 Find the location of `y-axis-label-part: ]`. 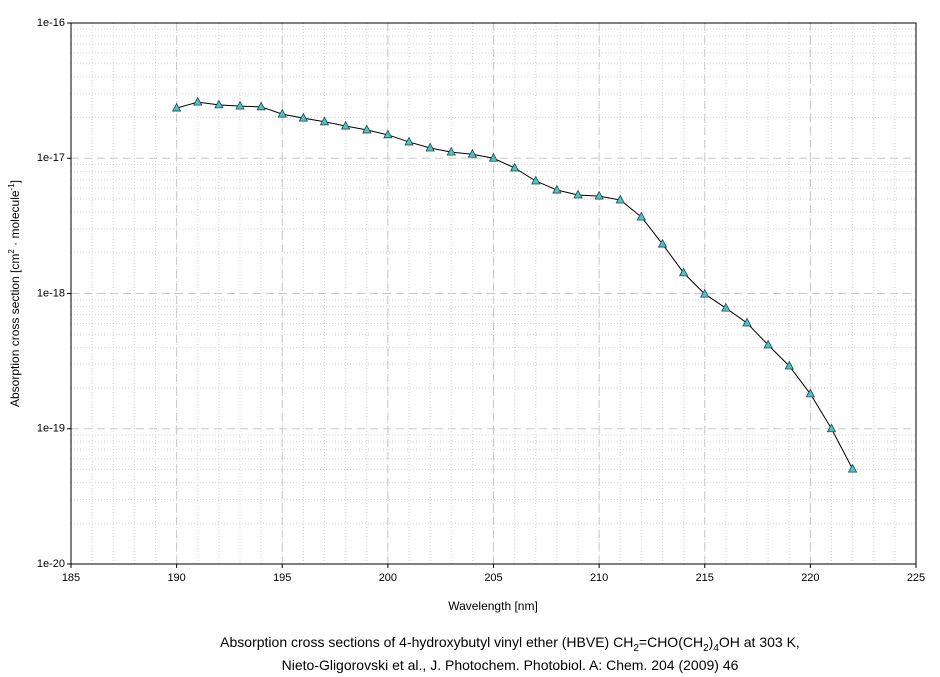

y-axis-label-part: ] is located at coordinates (15, 181).